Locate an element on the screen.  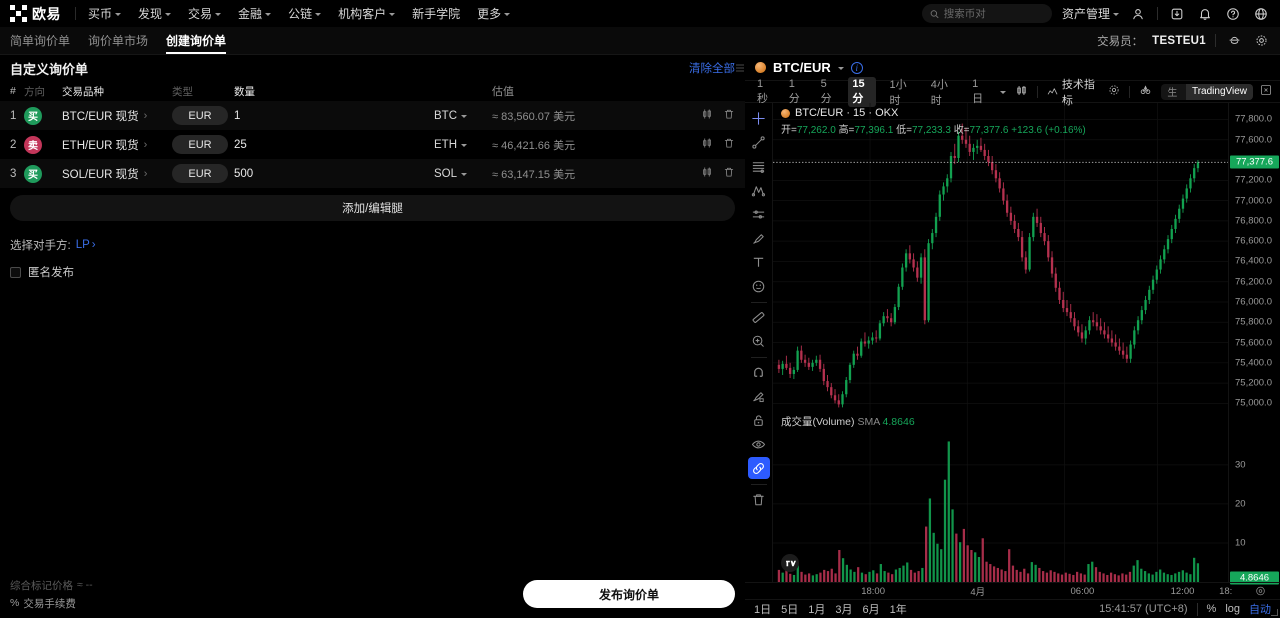
direction-badge-buy: 买 is located at coordinates (33, 115).